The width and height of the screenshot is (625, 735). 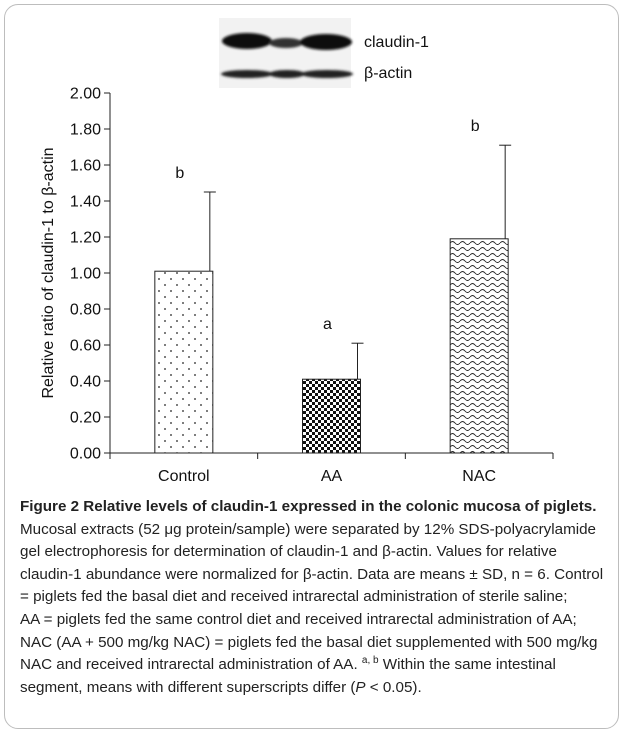 What do you see at coordinates (357, 361) in the screenshot?
I see `error-bar-aa` at bounding box center [357, 361].